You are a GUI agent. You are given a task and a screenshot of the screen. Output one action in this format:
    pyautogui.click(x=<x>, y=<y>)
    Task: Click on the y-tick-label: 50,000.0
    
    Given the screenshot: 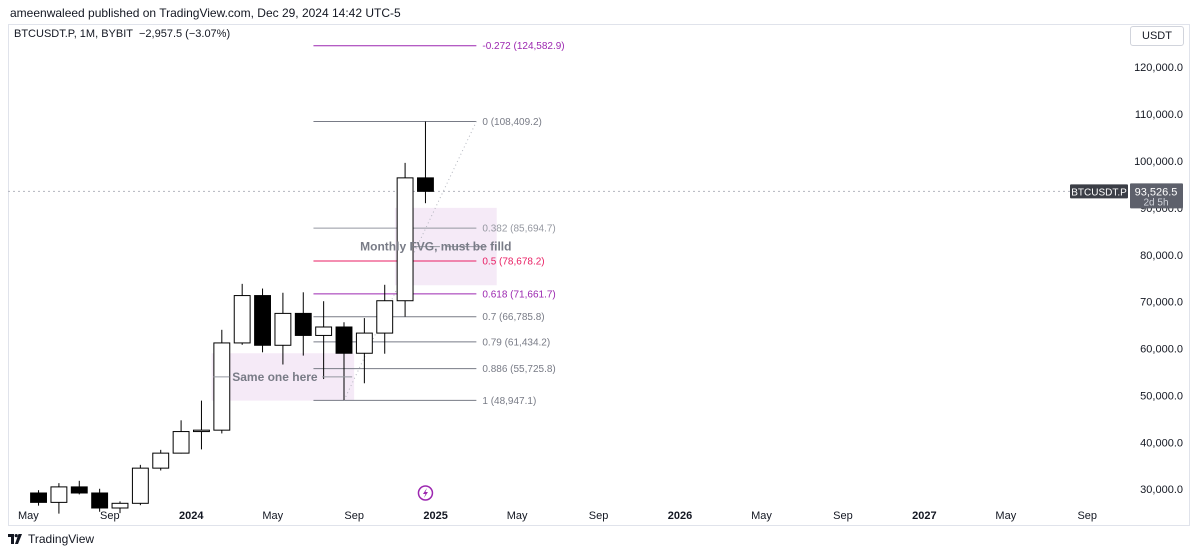 What is the action you would take?
    pyautogui.click(x=1161, y=396)
    